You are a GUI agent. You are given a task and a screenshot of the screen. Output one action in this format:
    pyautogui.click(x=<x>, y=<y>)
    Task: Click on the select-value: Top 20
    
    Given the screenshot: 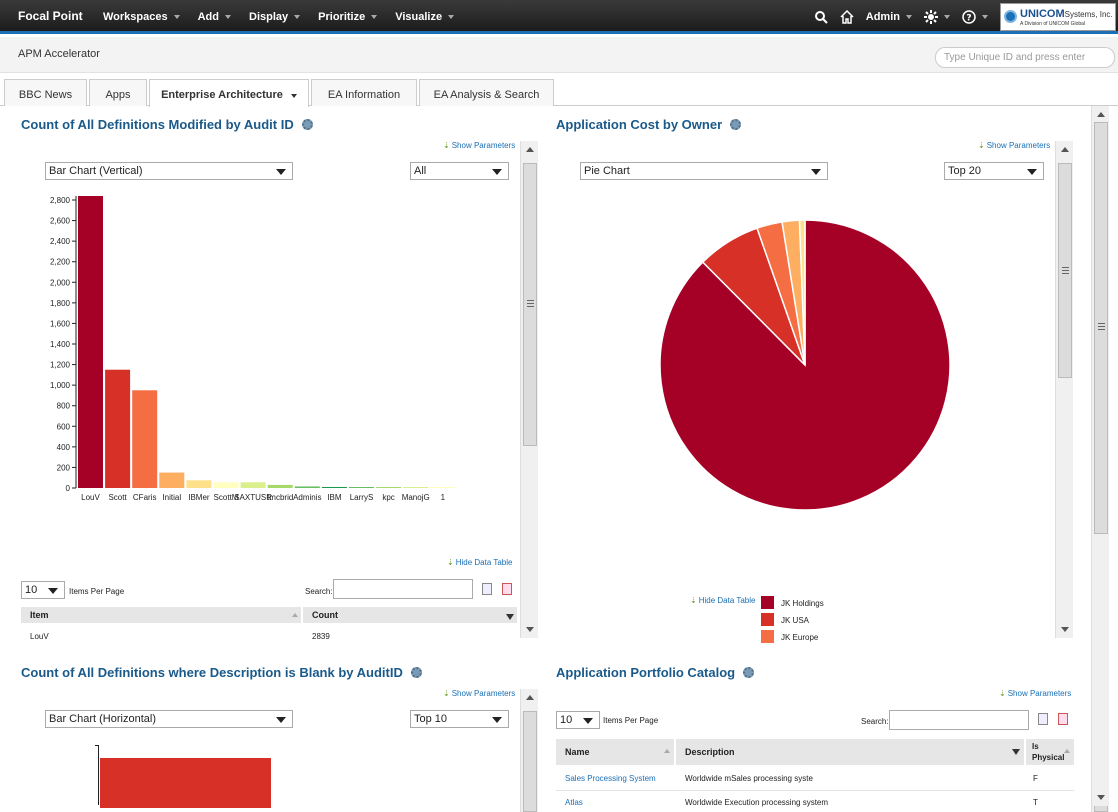 What is the action you would take?
    pyautogui.click(x=965, y=171)
    